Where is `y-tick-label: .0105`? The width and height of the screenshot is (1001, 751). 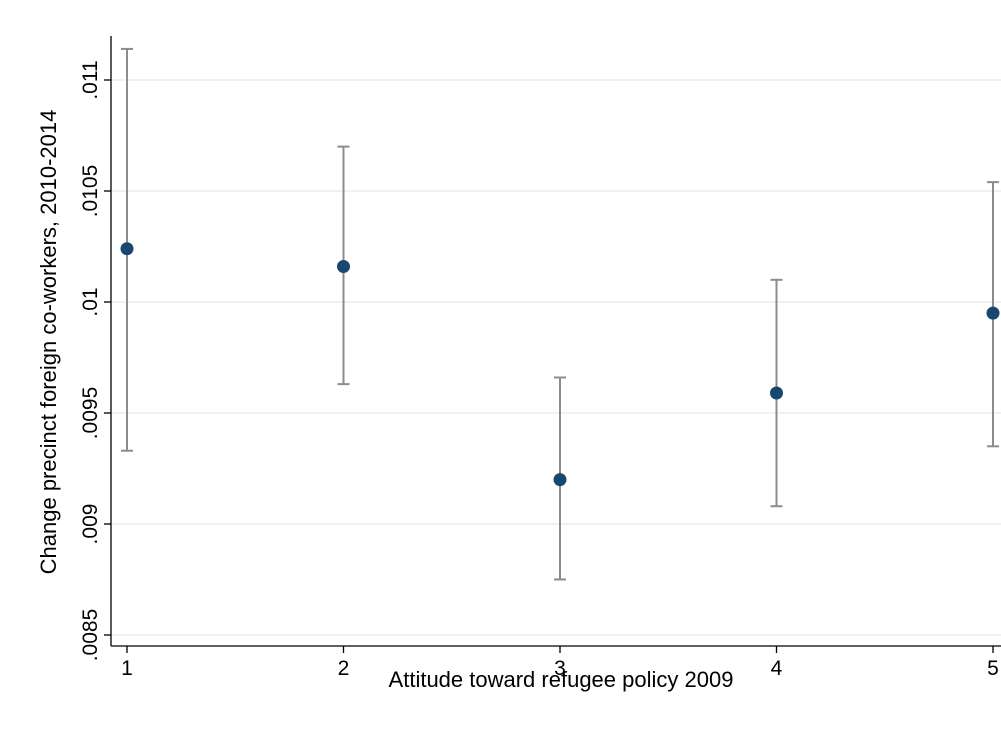 y-tick-label: .0105 is located at coordinates (90, 191).